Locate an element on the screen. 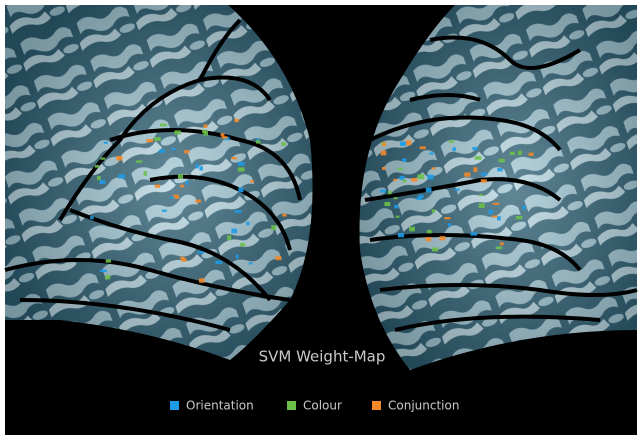 This screenshot has width=642, height=439. legend: Orientation Colour Conjunction is located at coordinates (314, 406).